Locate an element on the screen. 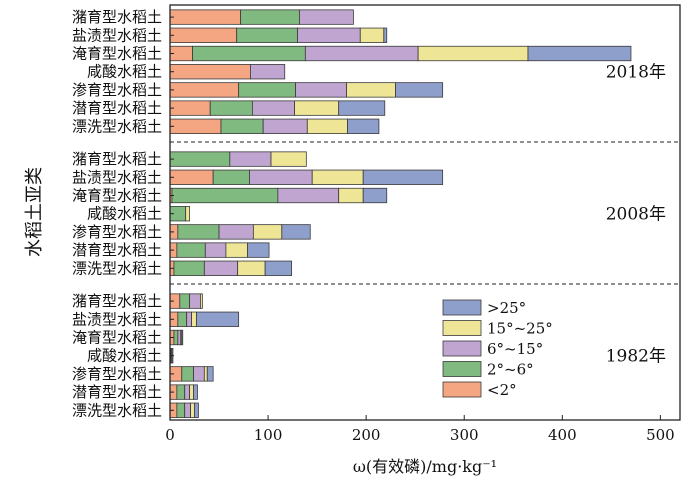 The image size is (700, 490). x-tick-label: 500 is located at coordinates (660, 435).